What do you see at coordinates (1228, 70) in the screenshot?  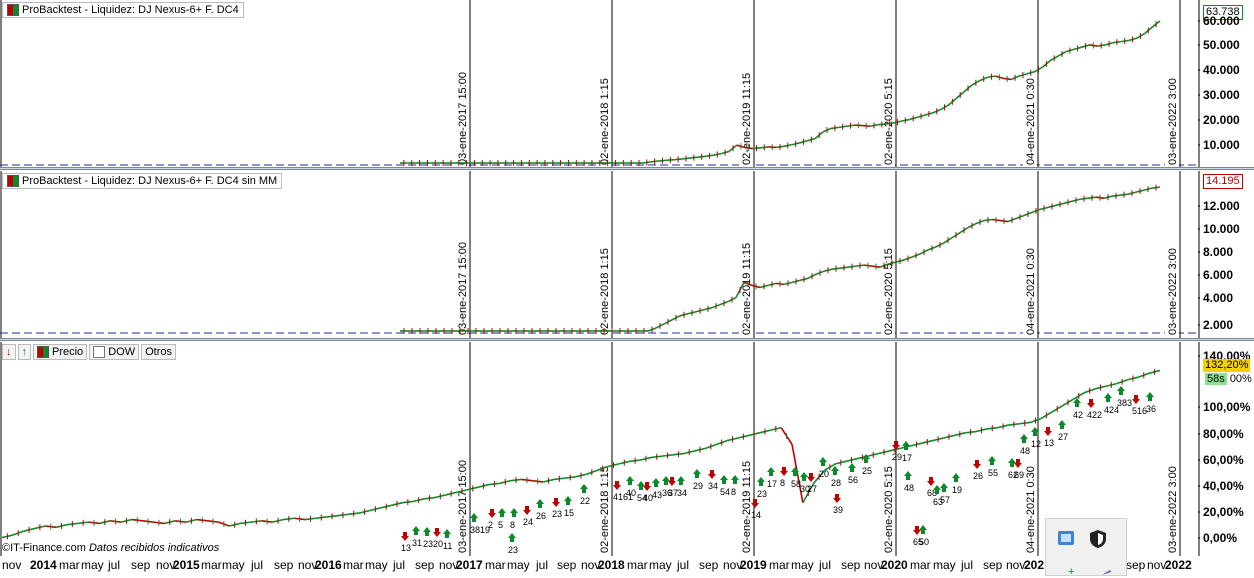 I see `y-axis-tick-label: 40.000` at bounding box center [1228, 70].